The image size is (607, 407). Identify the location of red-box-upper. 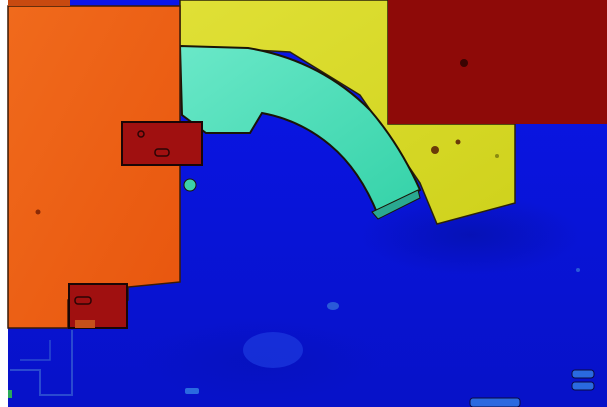
(162, 143).